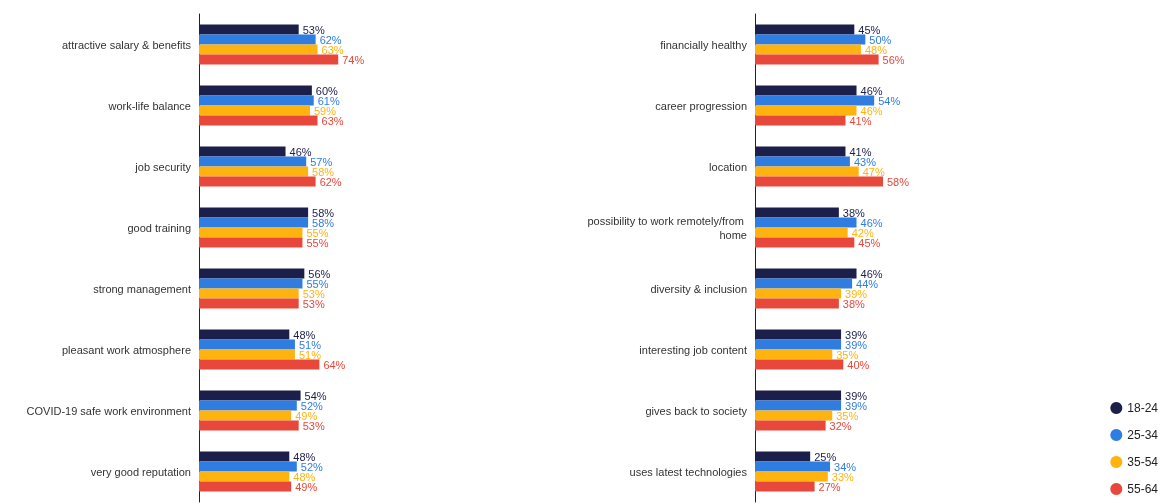 Image resolution: width=1171 pixels, height=504 pixels. Describe the element at coordinates (108, 410) in the screenshot. I see `y-tick-label: COVID-19 safe work environment` at that location.